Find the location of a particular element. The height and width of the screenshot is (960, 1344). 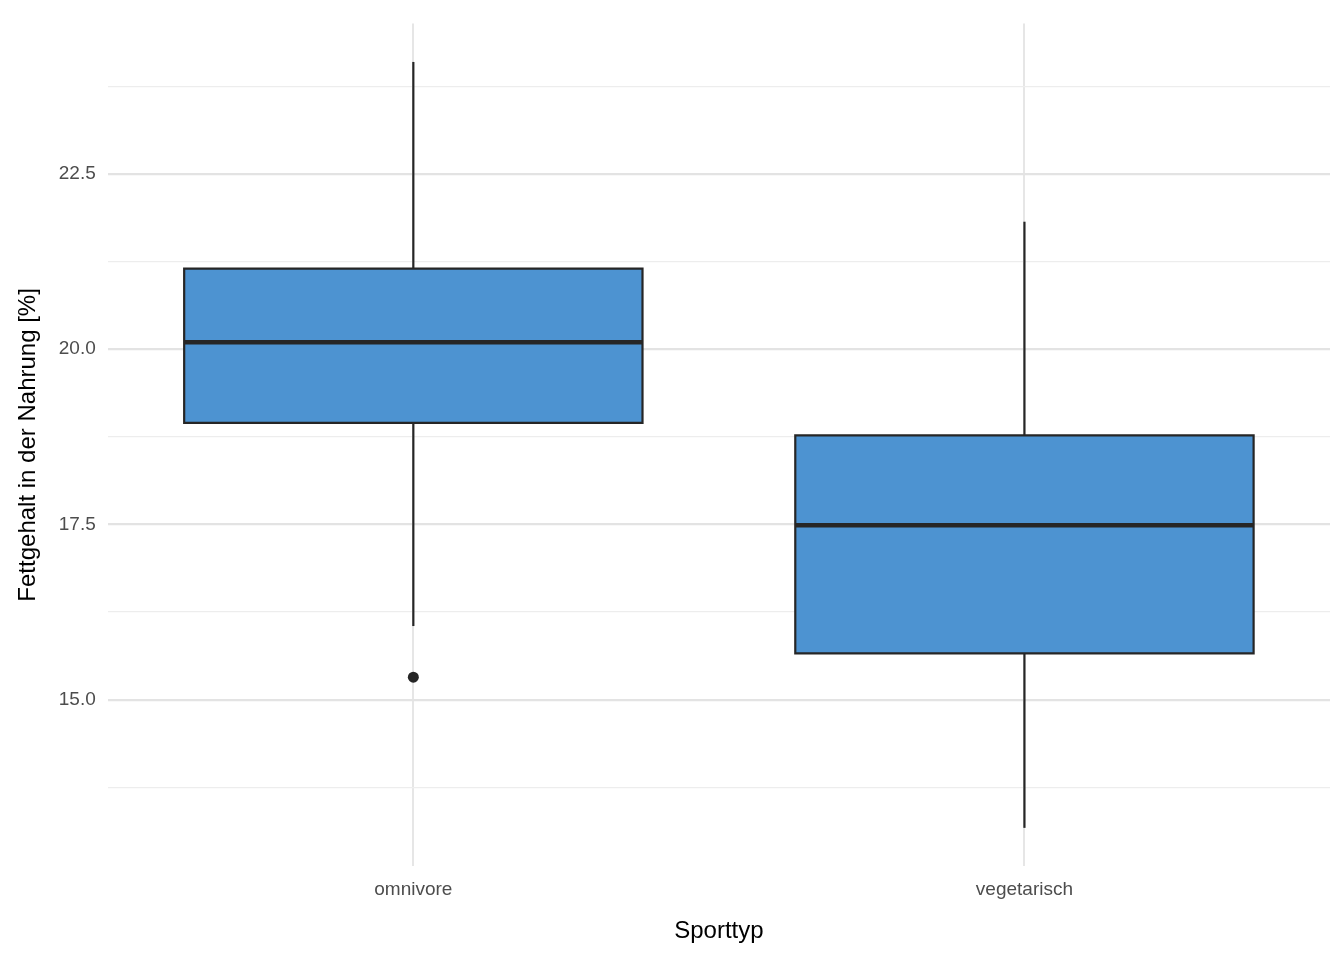

y-tick-label: 17.5 is located at coordinates (77, 523).